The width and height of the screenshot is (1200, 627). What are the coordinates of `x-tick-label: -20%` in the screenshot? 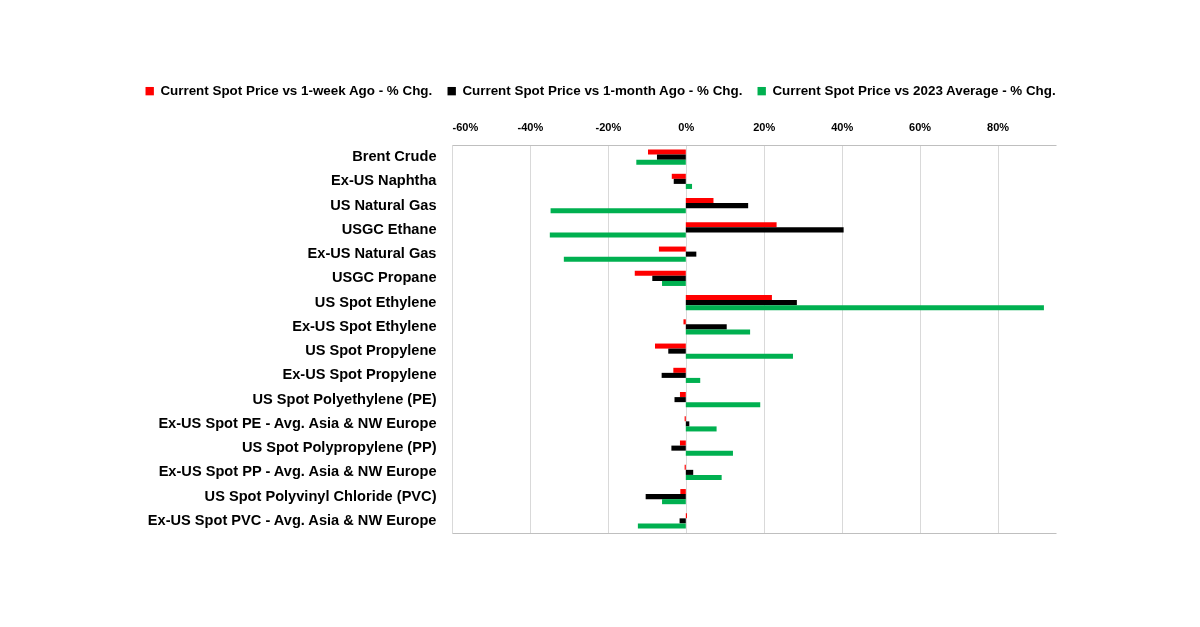 It's located at (608, 126).